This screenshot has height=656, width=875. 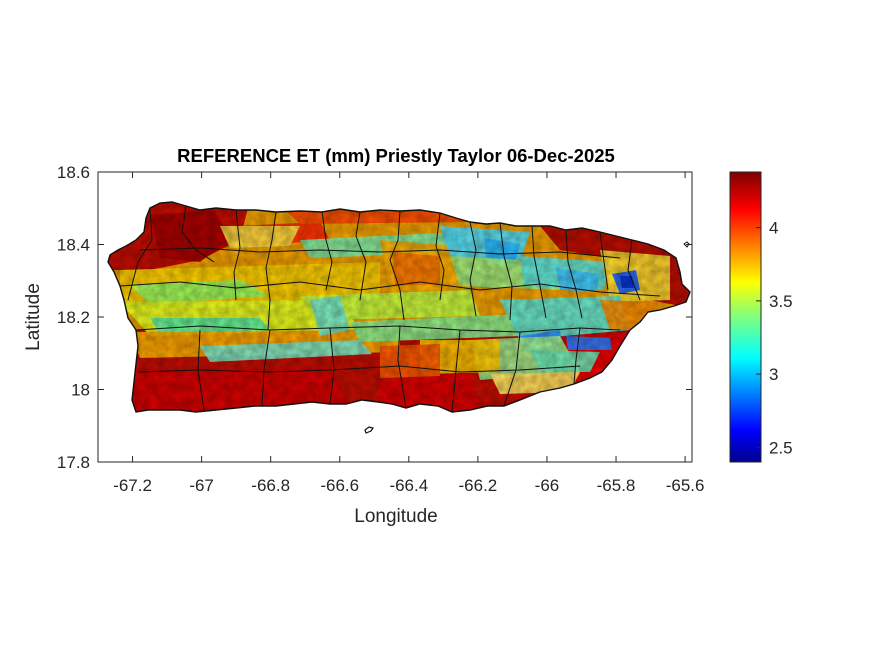 What do you see at coordinates (270, 485) in the screenshot?
I see `x-tick-label: -66.8` at bounding box center [270, 485].